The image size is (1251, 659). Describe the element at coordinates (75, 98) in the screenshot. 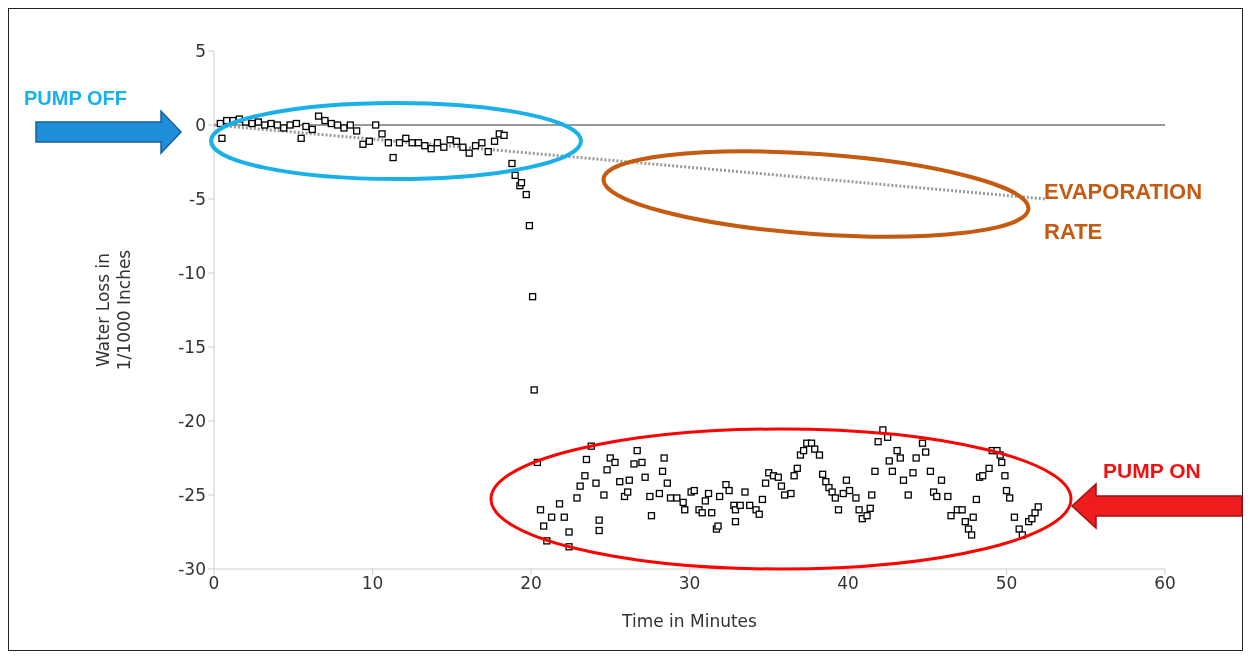

I see `text: PUMP OFF` at that location.